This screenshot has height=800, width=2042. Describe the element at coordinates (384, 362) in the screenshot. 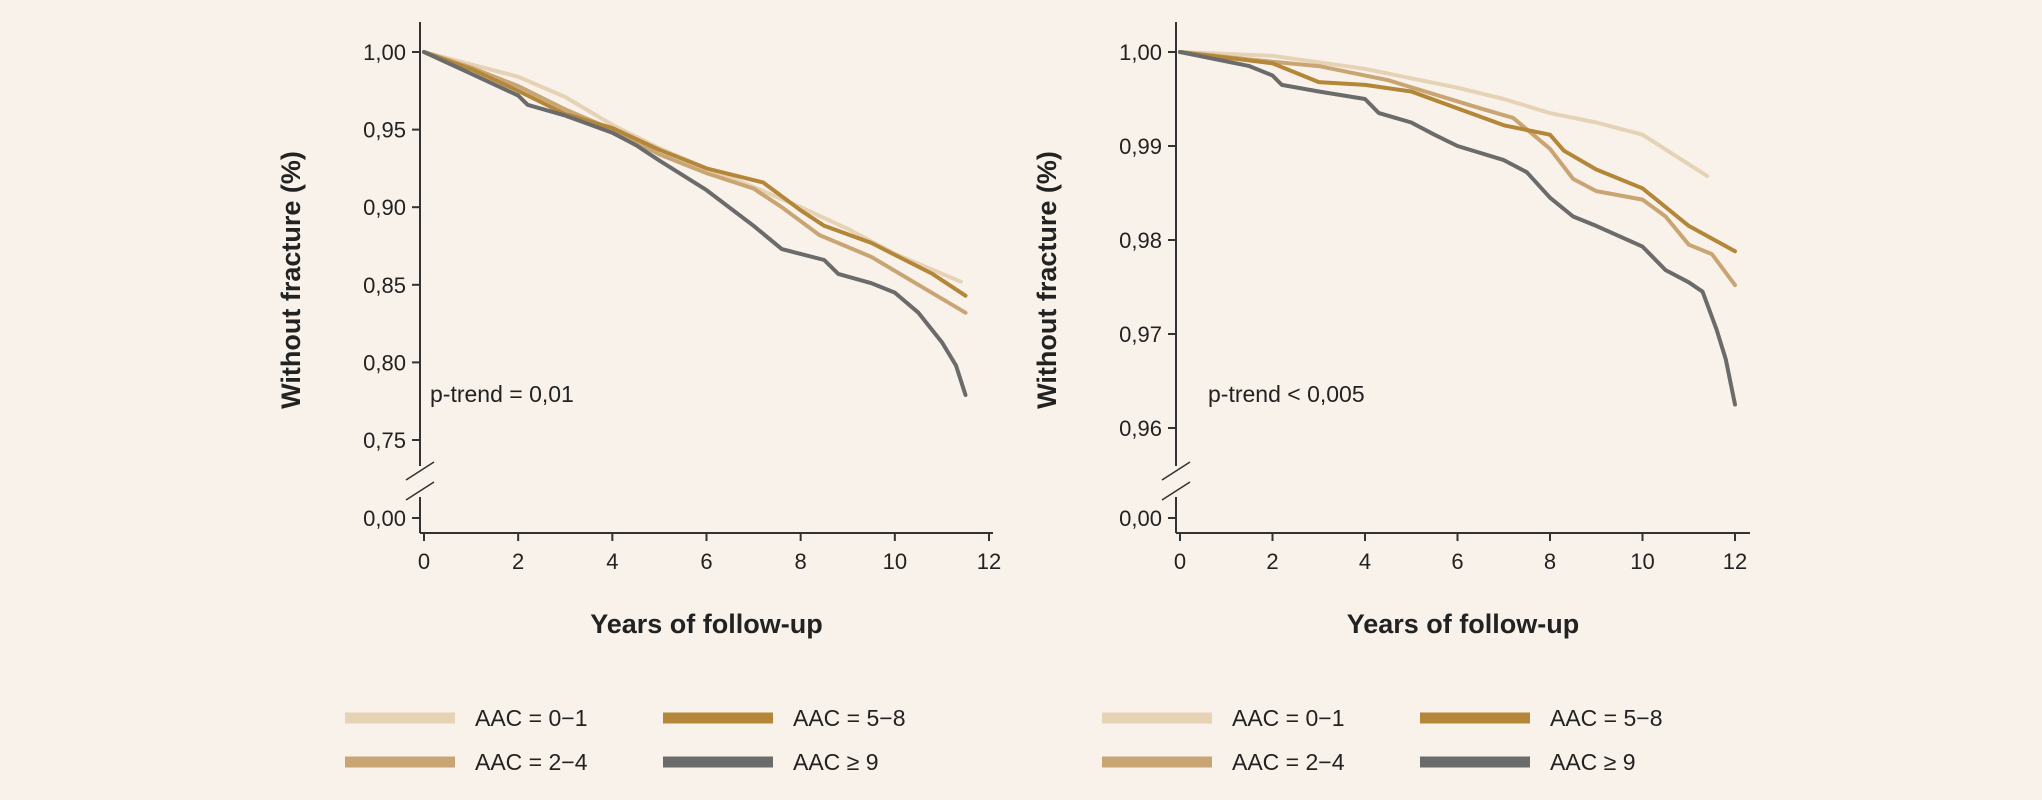

I see `y-tick-label: 0,80` at that location.